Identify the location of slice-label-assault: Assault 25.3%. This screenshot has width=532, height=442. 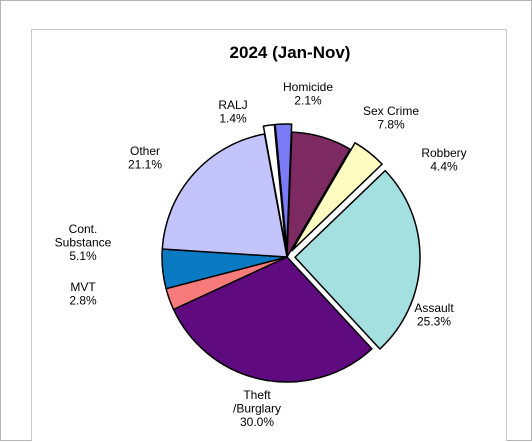
(434, 315).